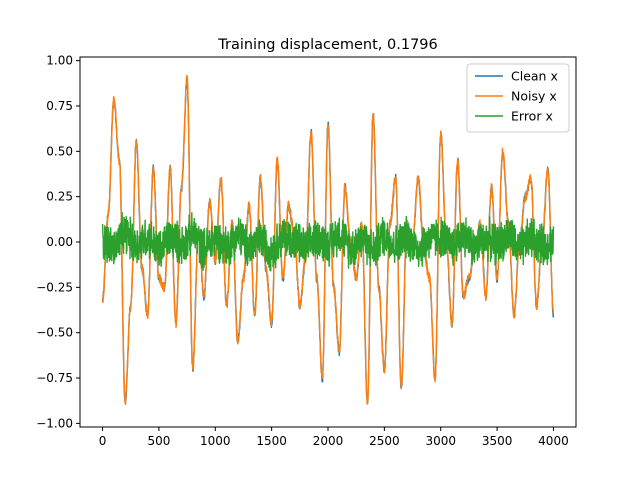 Image resolution: width=640 pixels, height=480 pixels. Describe the element at coordinates (327, 45) in the screenshot. I see `chart-title: Training displacement, 0.1796` at that location.